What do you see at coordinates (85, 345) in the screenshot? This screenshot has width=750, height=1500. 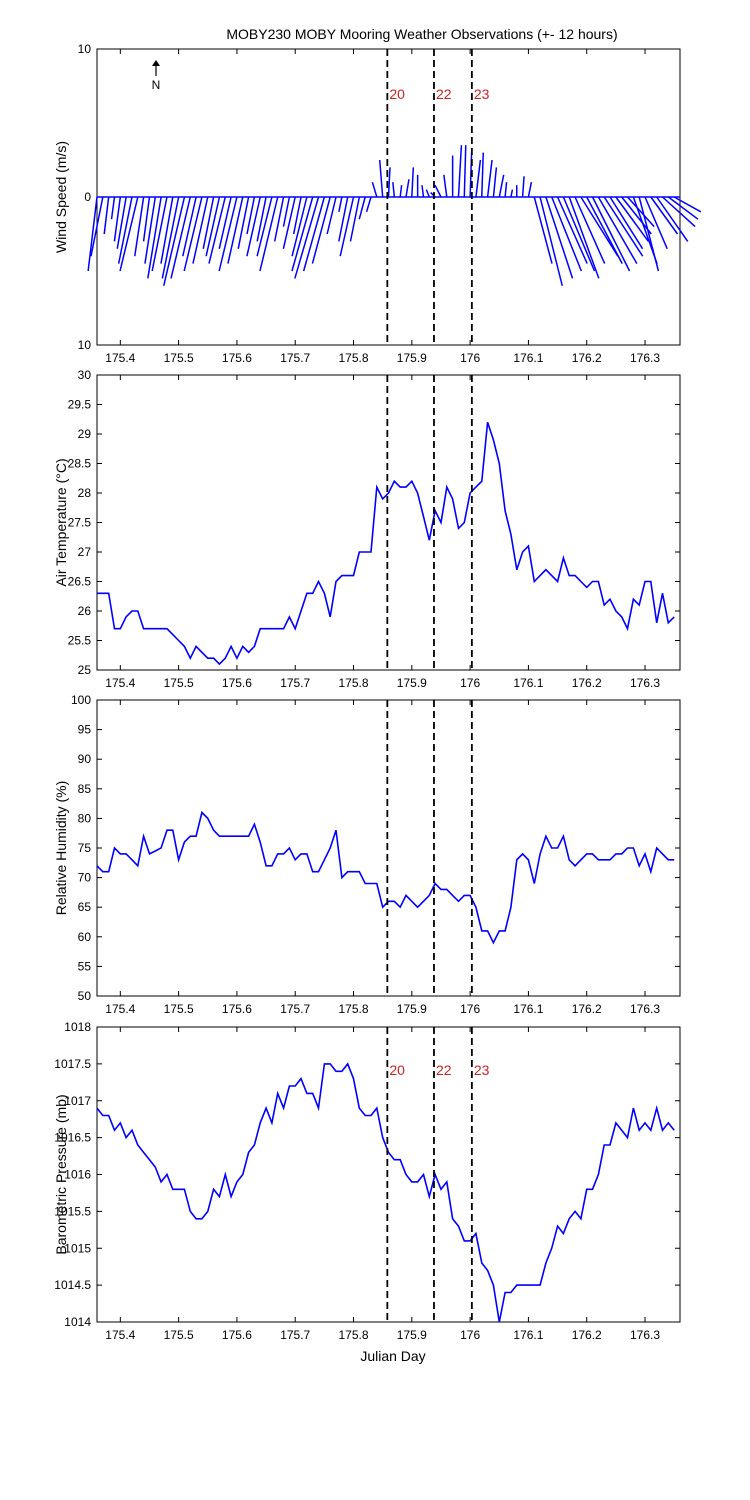 I see `y-tick-label: 10` at bounding box center [85, 345].